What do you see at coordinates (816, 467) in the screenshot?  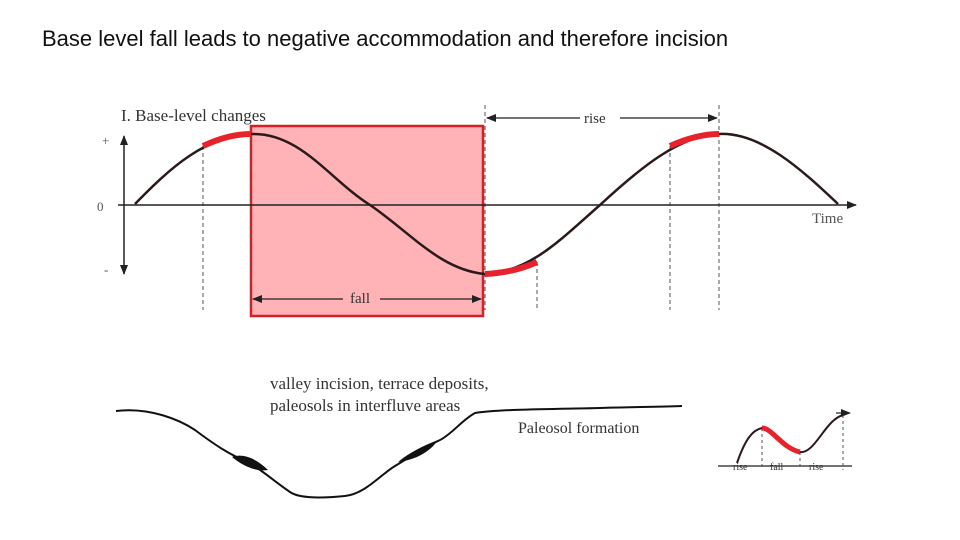 I see `inset-rise-right-label: rise` at bounding box center [816, 467].